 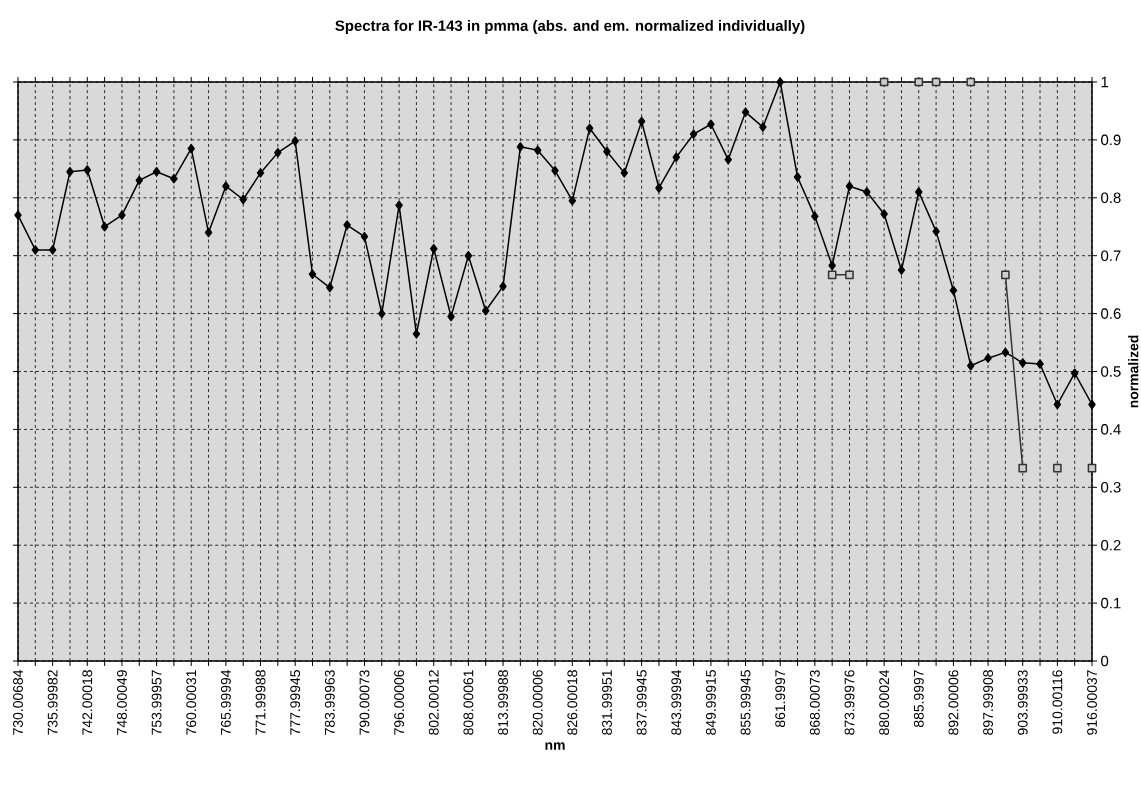 What do you see at coordinates (988, 702) in the screenshot?
I see `x-tick-label: 897.99908` at bounding box center [988, 702].